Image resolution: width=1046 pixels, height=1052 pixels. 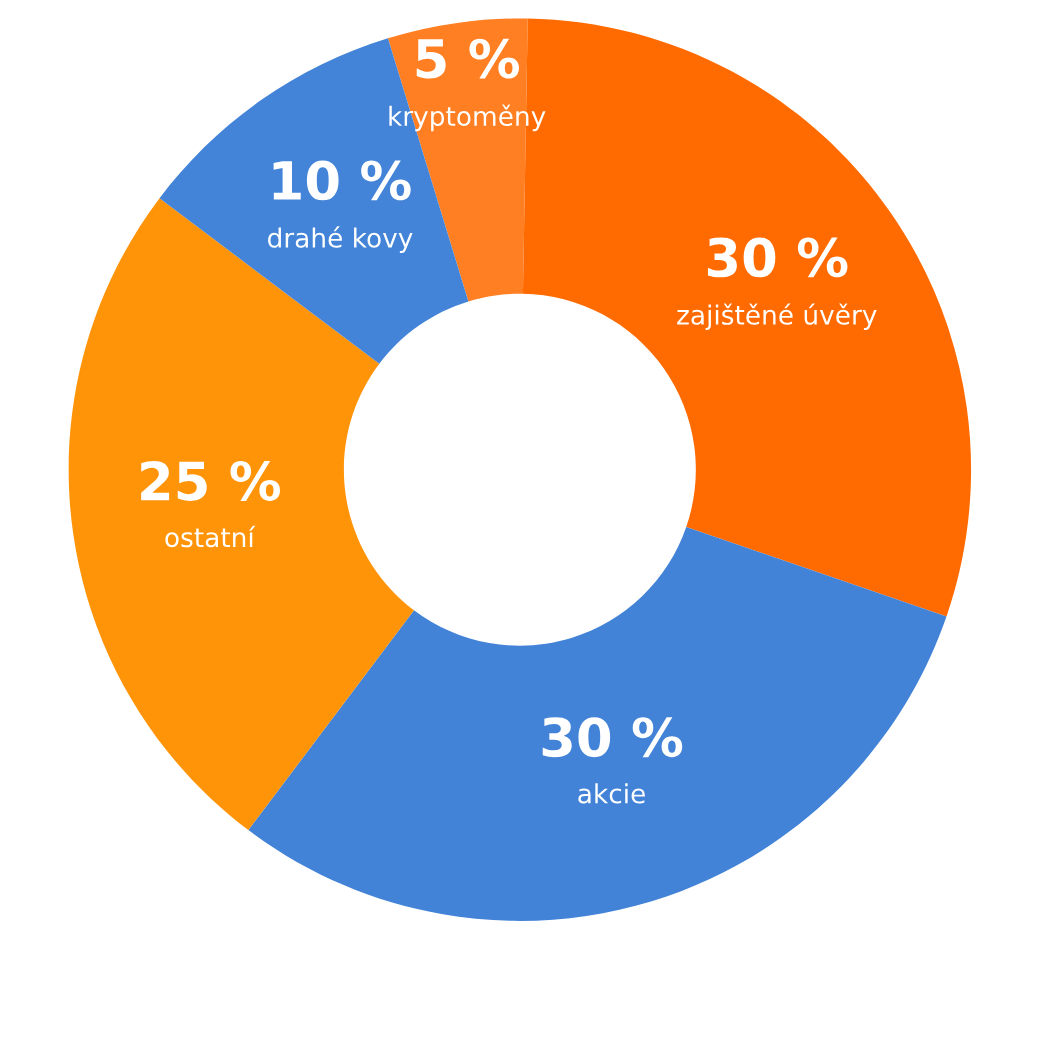 What do you see at coordinates (467, 58) in the screenshot?
I see `data-label: 5 %` at bounding box center [467, 58].